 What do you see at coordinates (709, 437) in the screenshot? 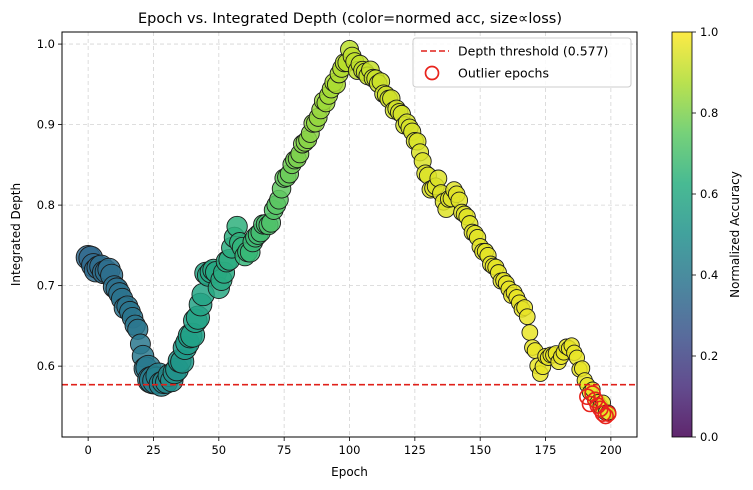
I see `colorbar-tick-label: 0.0` at bounding box center [709, 437].